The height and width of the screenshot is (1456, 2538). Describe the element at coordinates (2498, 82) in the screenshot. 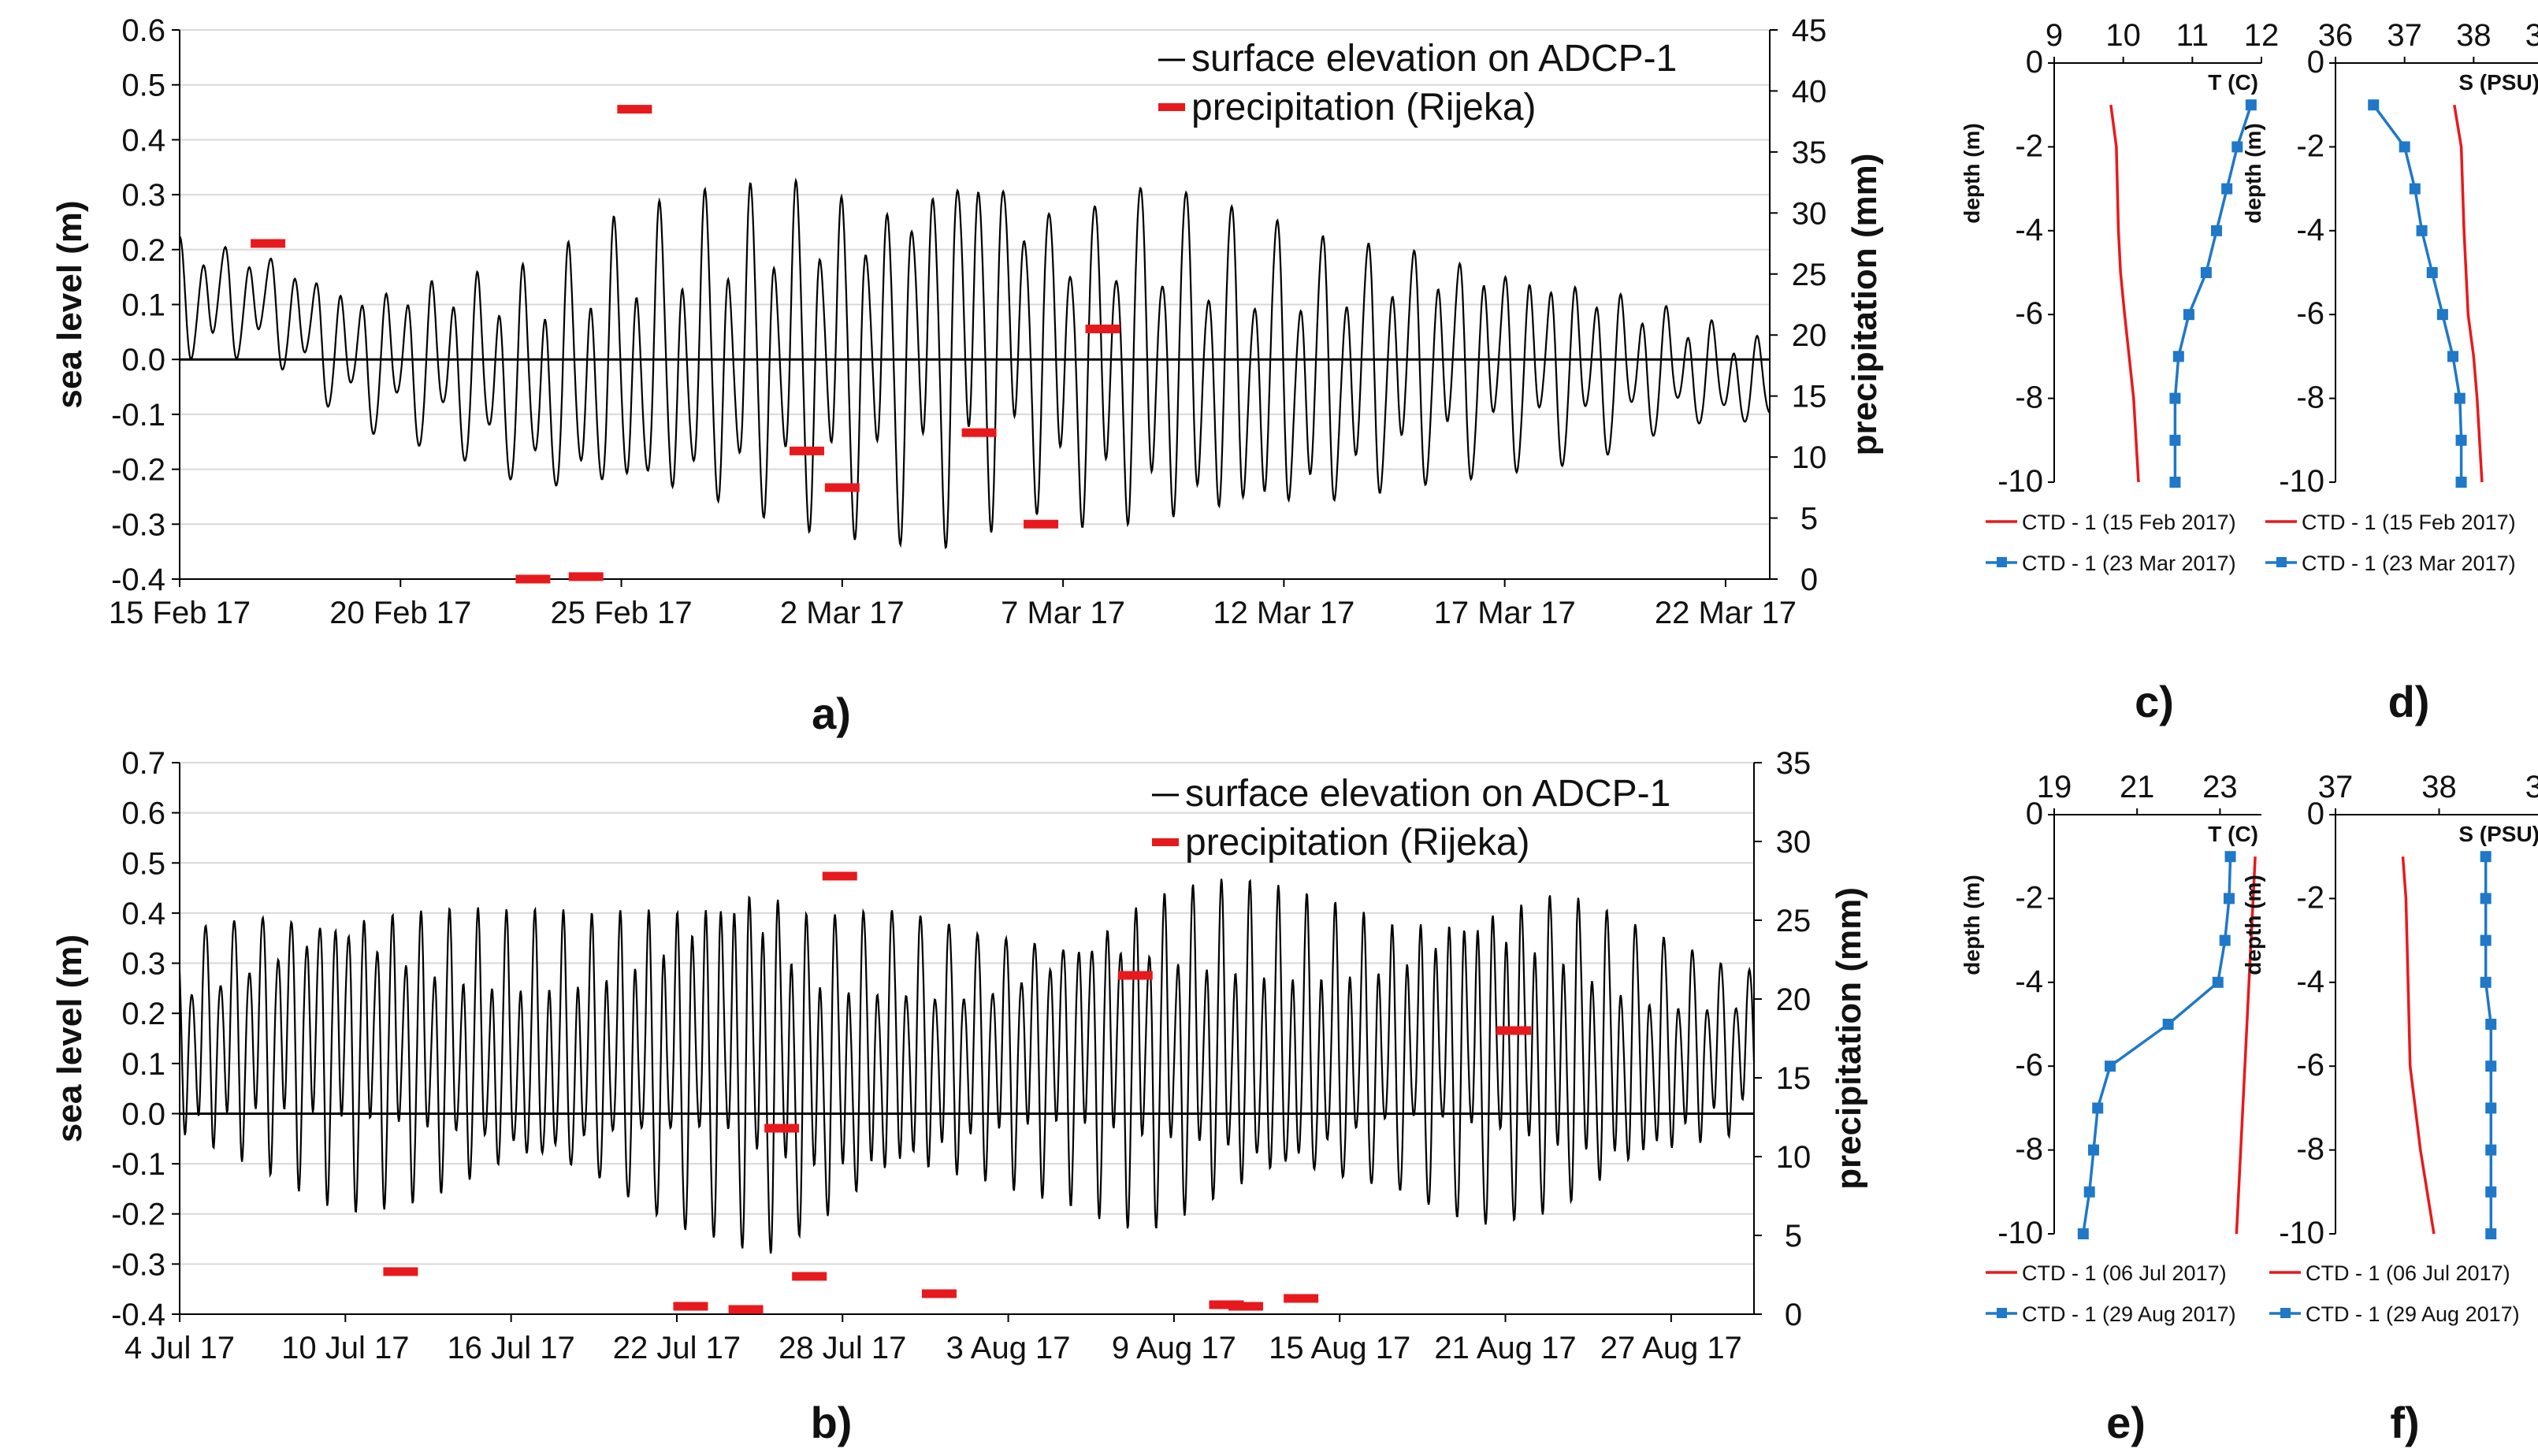

I see `variable-label: S (PSU)` at that location.